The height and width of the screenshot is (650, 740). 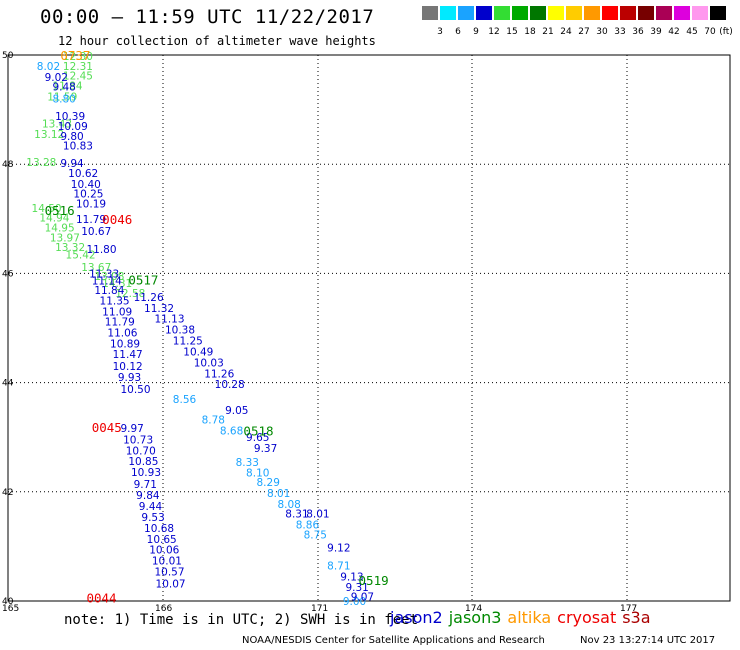 What do you see at coordinates (8, 274) in the screenshot?
I see `lat-label: 46` at bounding box center [8, 274].